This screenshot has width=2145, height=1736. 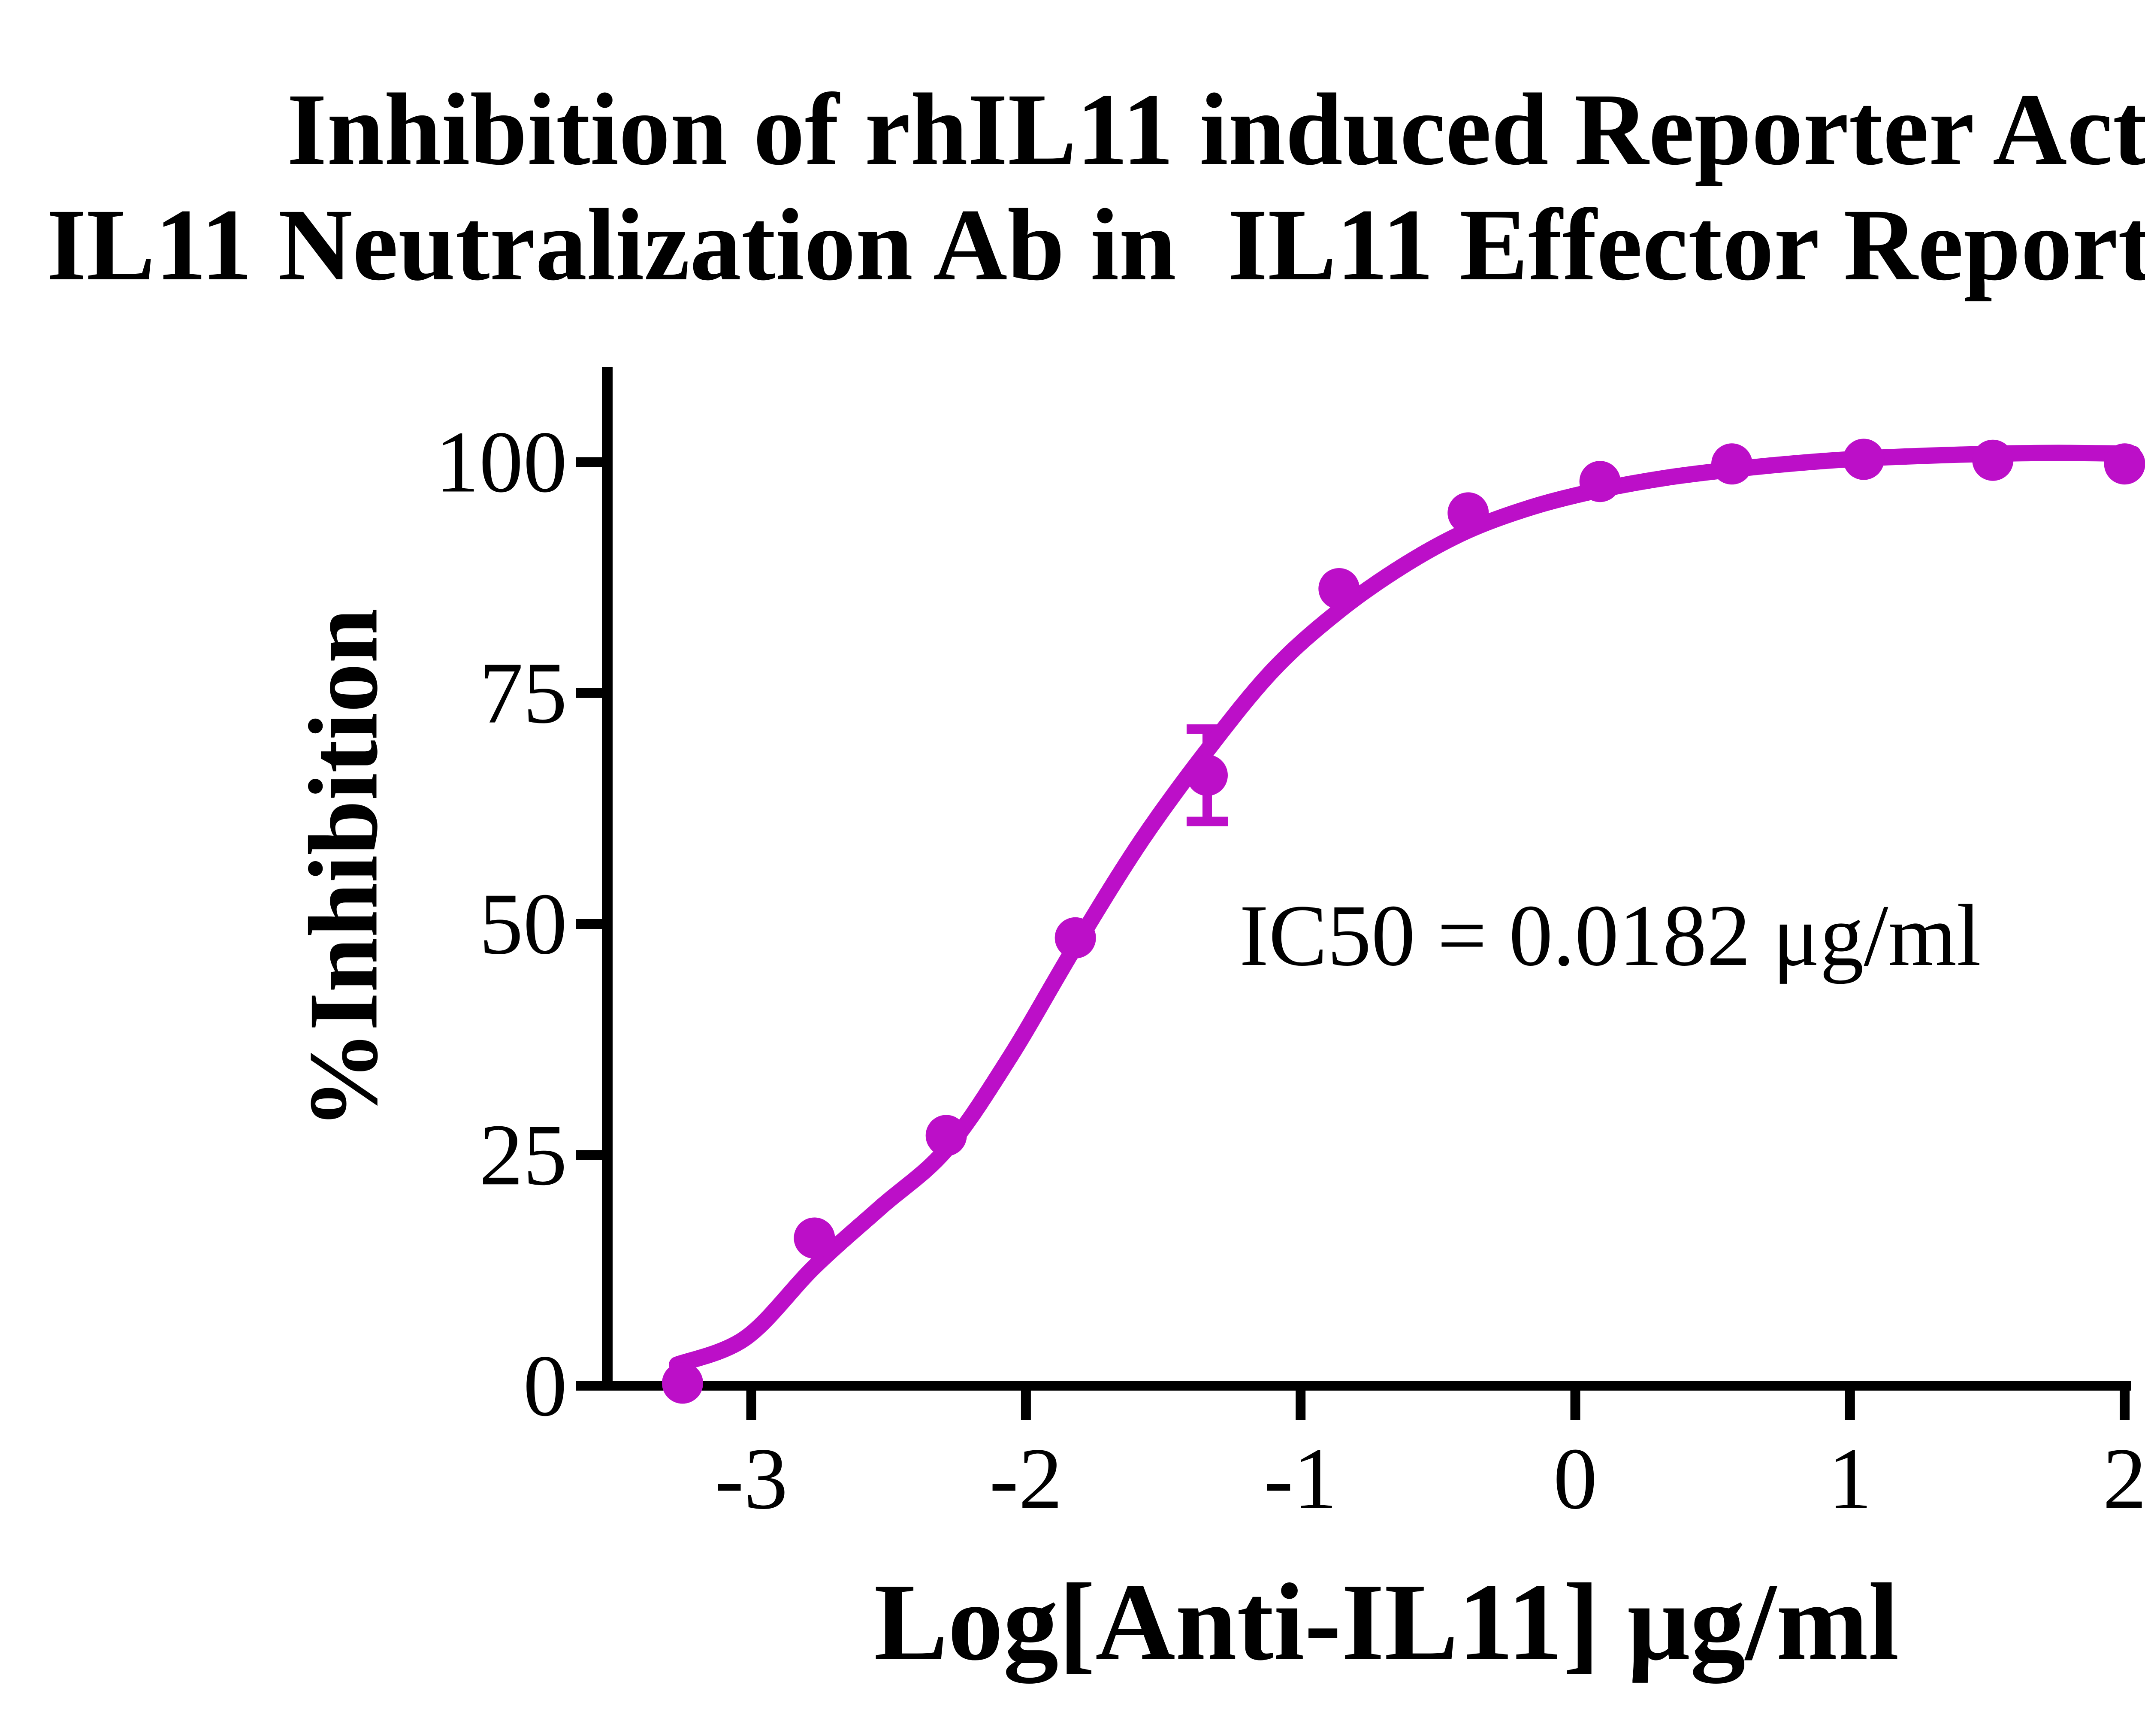 I want to click on x-tick-labels: -3 -2 -1 0 1 2, so click(x=1430, y=1478).